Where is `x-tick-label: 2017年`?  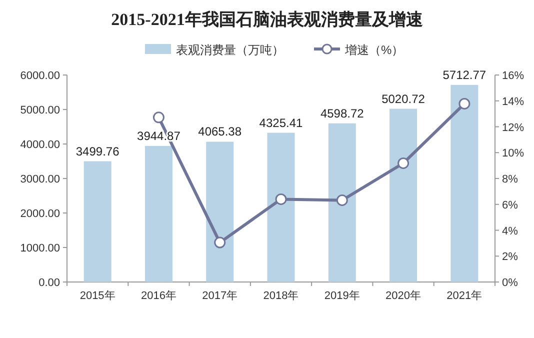 x-tick-label: 2017年 is located at coordinates (220, 296).